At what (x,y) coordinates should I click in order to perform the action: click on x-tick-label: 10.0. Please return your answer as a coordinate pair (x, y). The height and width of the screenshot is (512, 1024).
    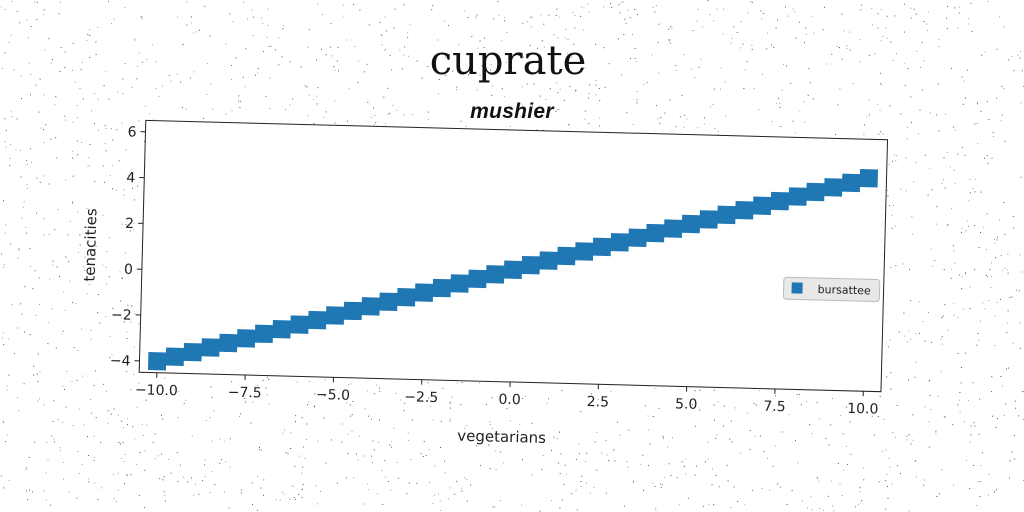
    Looking at the image, I should click on (863, 409).